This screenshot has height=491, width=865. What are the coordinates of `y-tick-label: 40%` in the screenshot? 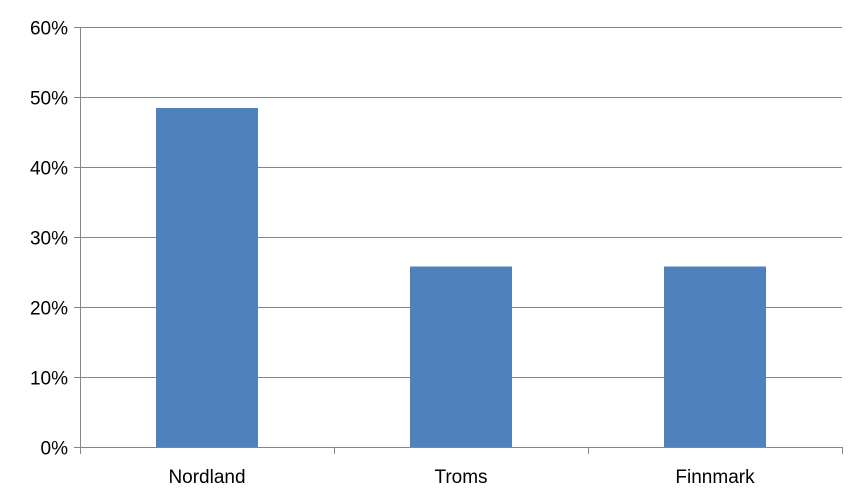 It's located at (49, 169).